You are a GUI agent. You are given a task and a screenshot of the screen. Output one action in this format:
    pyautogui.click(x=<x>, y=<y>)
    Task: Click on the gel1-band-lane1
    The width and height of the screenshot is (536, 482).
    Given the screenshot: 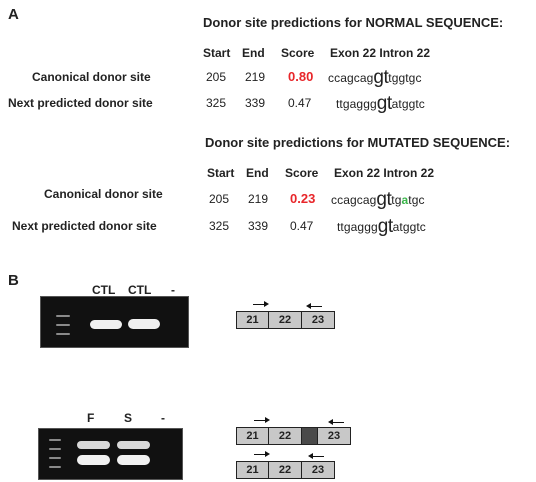 What is the action you would take?
    pyautogui.click(x=106, y=324)
    